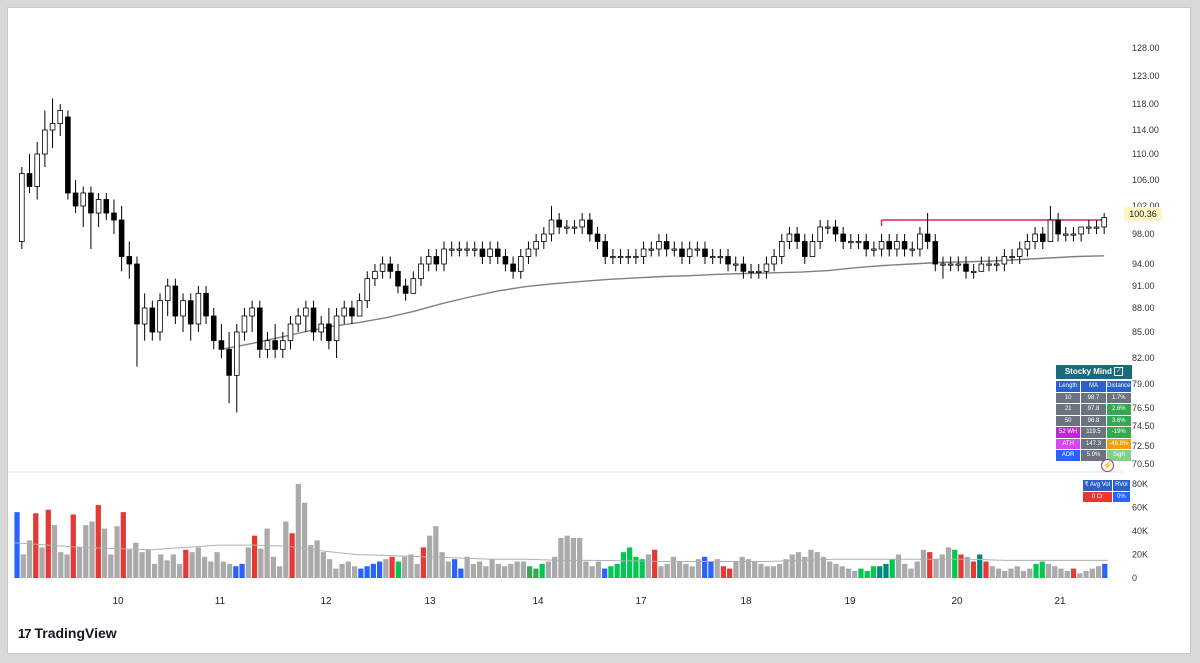 Image resolution: width=1200 pixels, height=663 pixels. I want to click on lightning-icon: ⚡, so click(1107, 465).